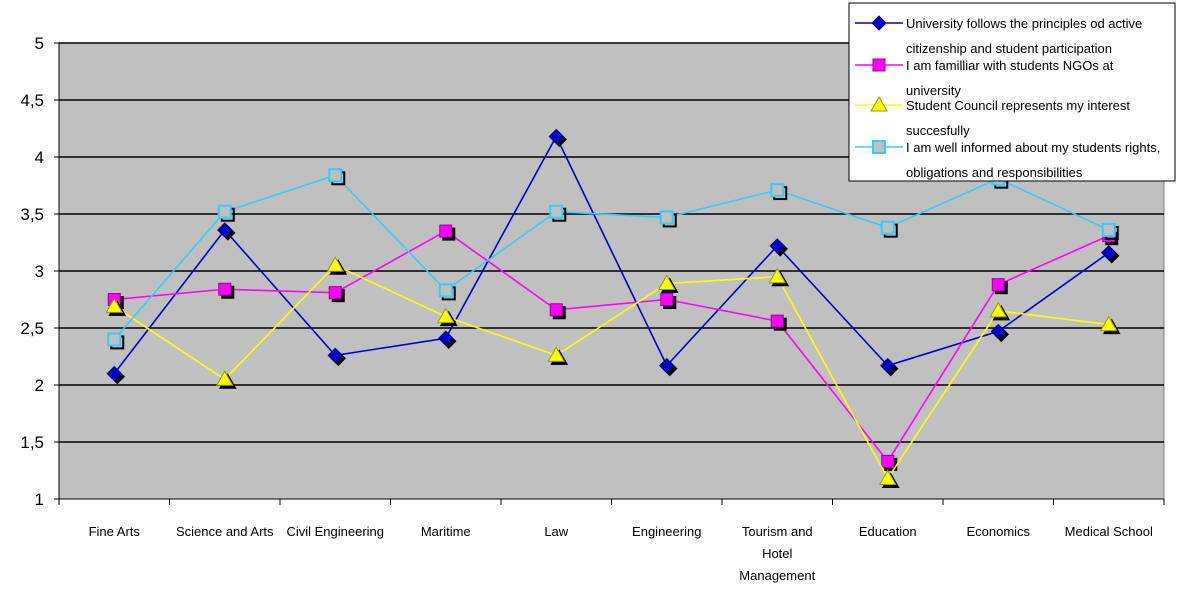 This screenshot has width=1180, height=590. What do you see at coordinates (1010, 65) in the screenshot?
I see `legend-label: I am familliar with students NGOs at` at bounding box center [1010, 65].